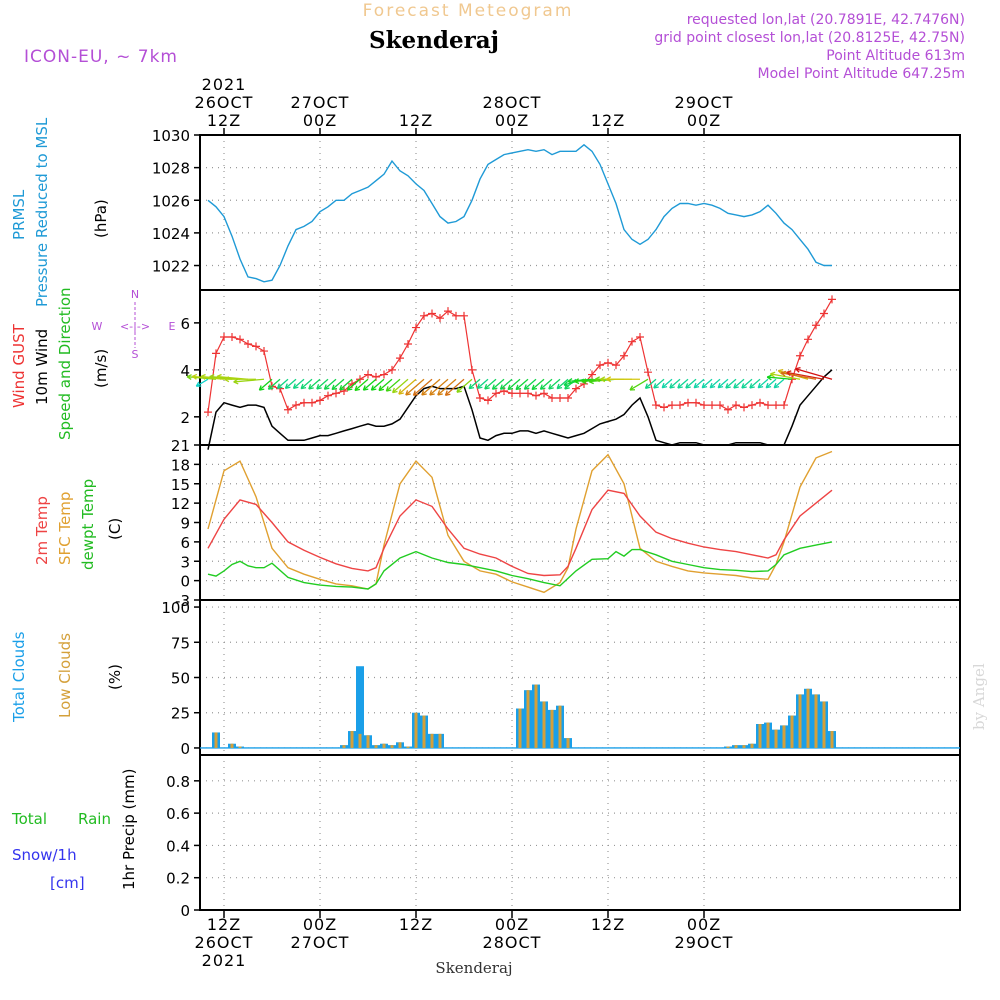 The width and height of the screenshot is (1000, 1000). What do you see at coordinates (172, 326) in the screenshot?
I see `compass-e: E` at bounding box center [172, 326].